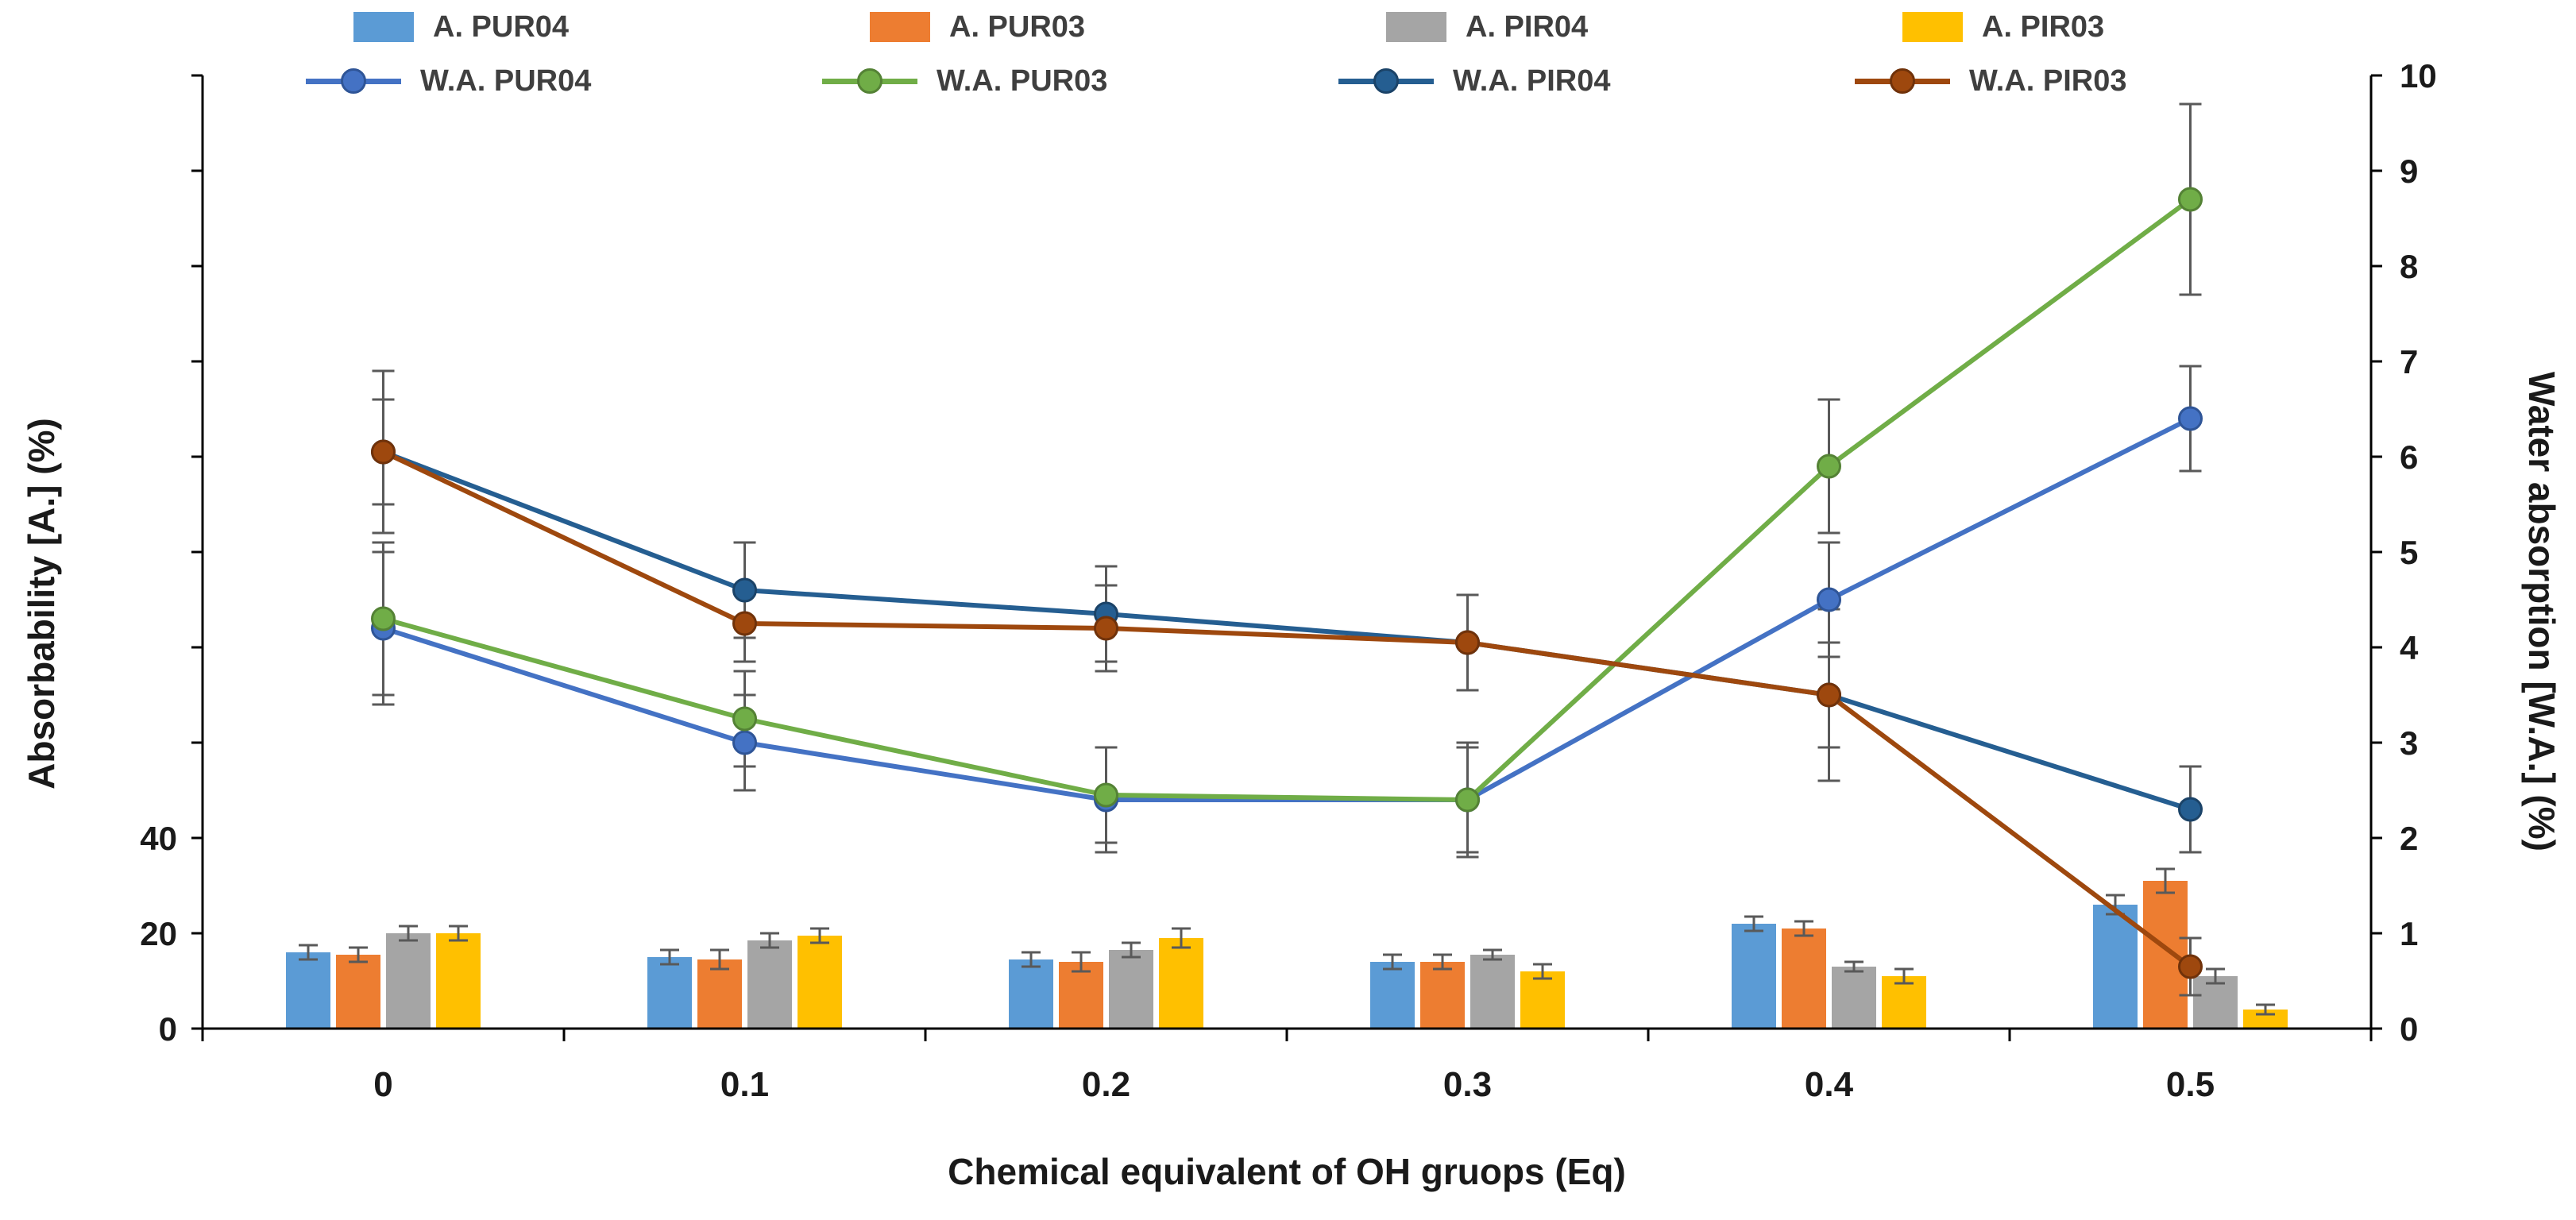 Image resolution: width=2576 pixels, height=1220 pixels. Describe the element at coordinates (2409, 267) in the screenshot. I see `svg-text: 8` at that location.